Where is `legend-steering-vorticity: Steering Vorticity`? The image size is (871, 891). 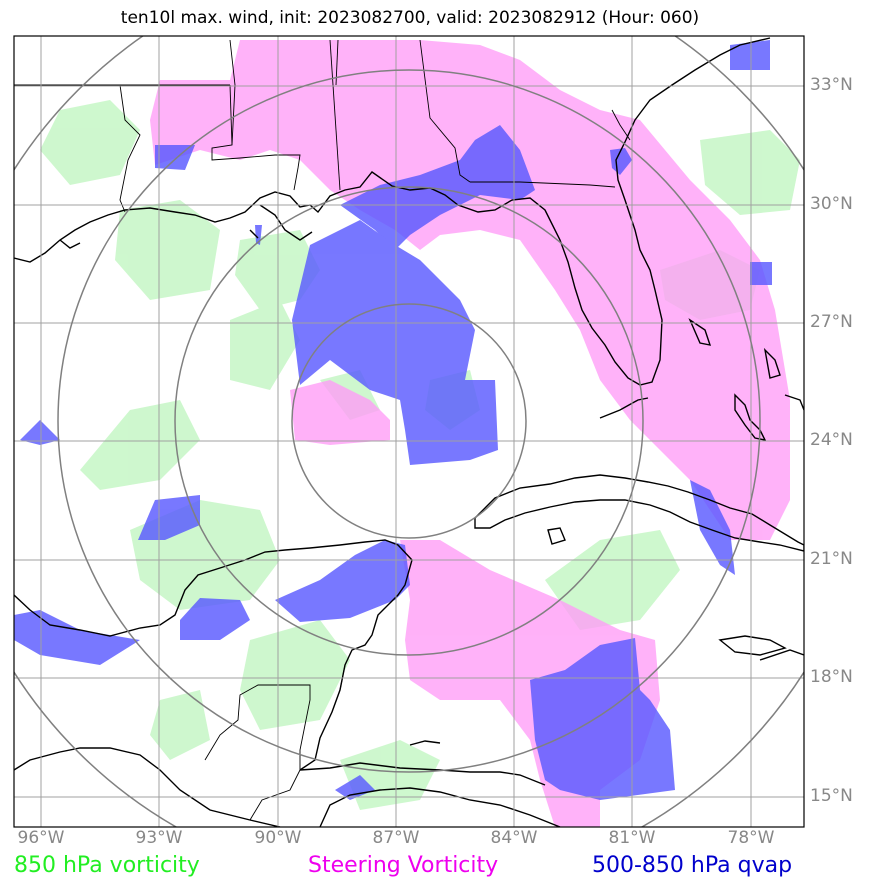
legend-steering-vorticity: Steering Vorticity is located at coordinates (403, 865).